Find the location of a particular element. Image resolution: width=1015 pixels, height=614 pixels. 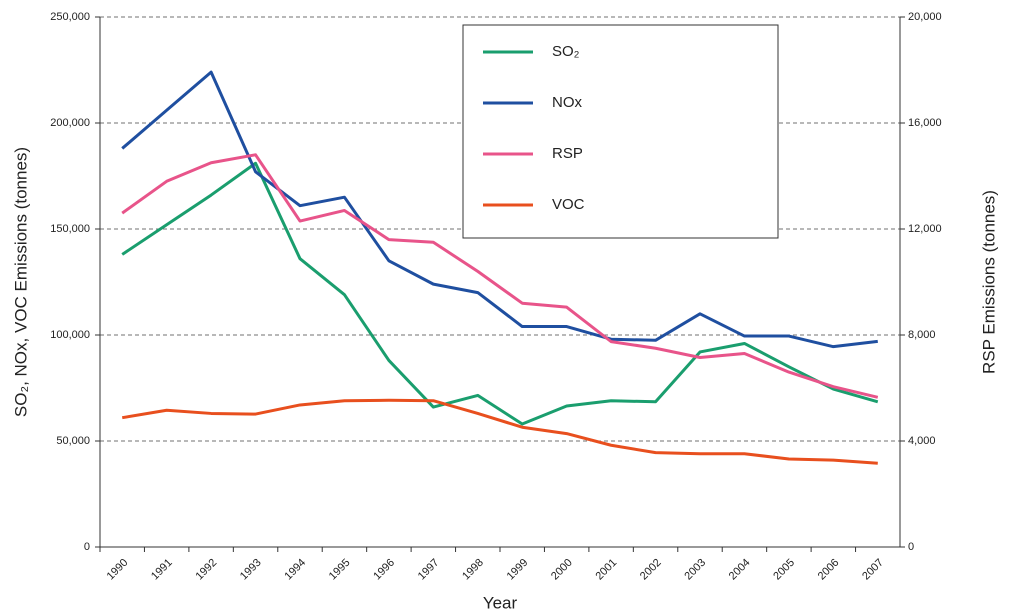

x-tick-label: 1994 is located at coordinates (295, 570).